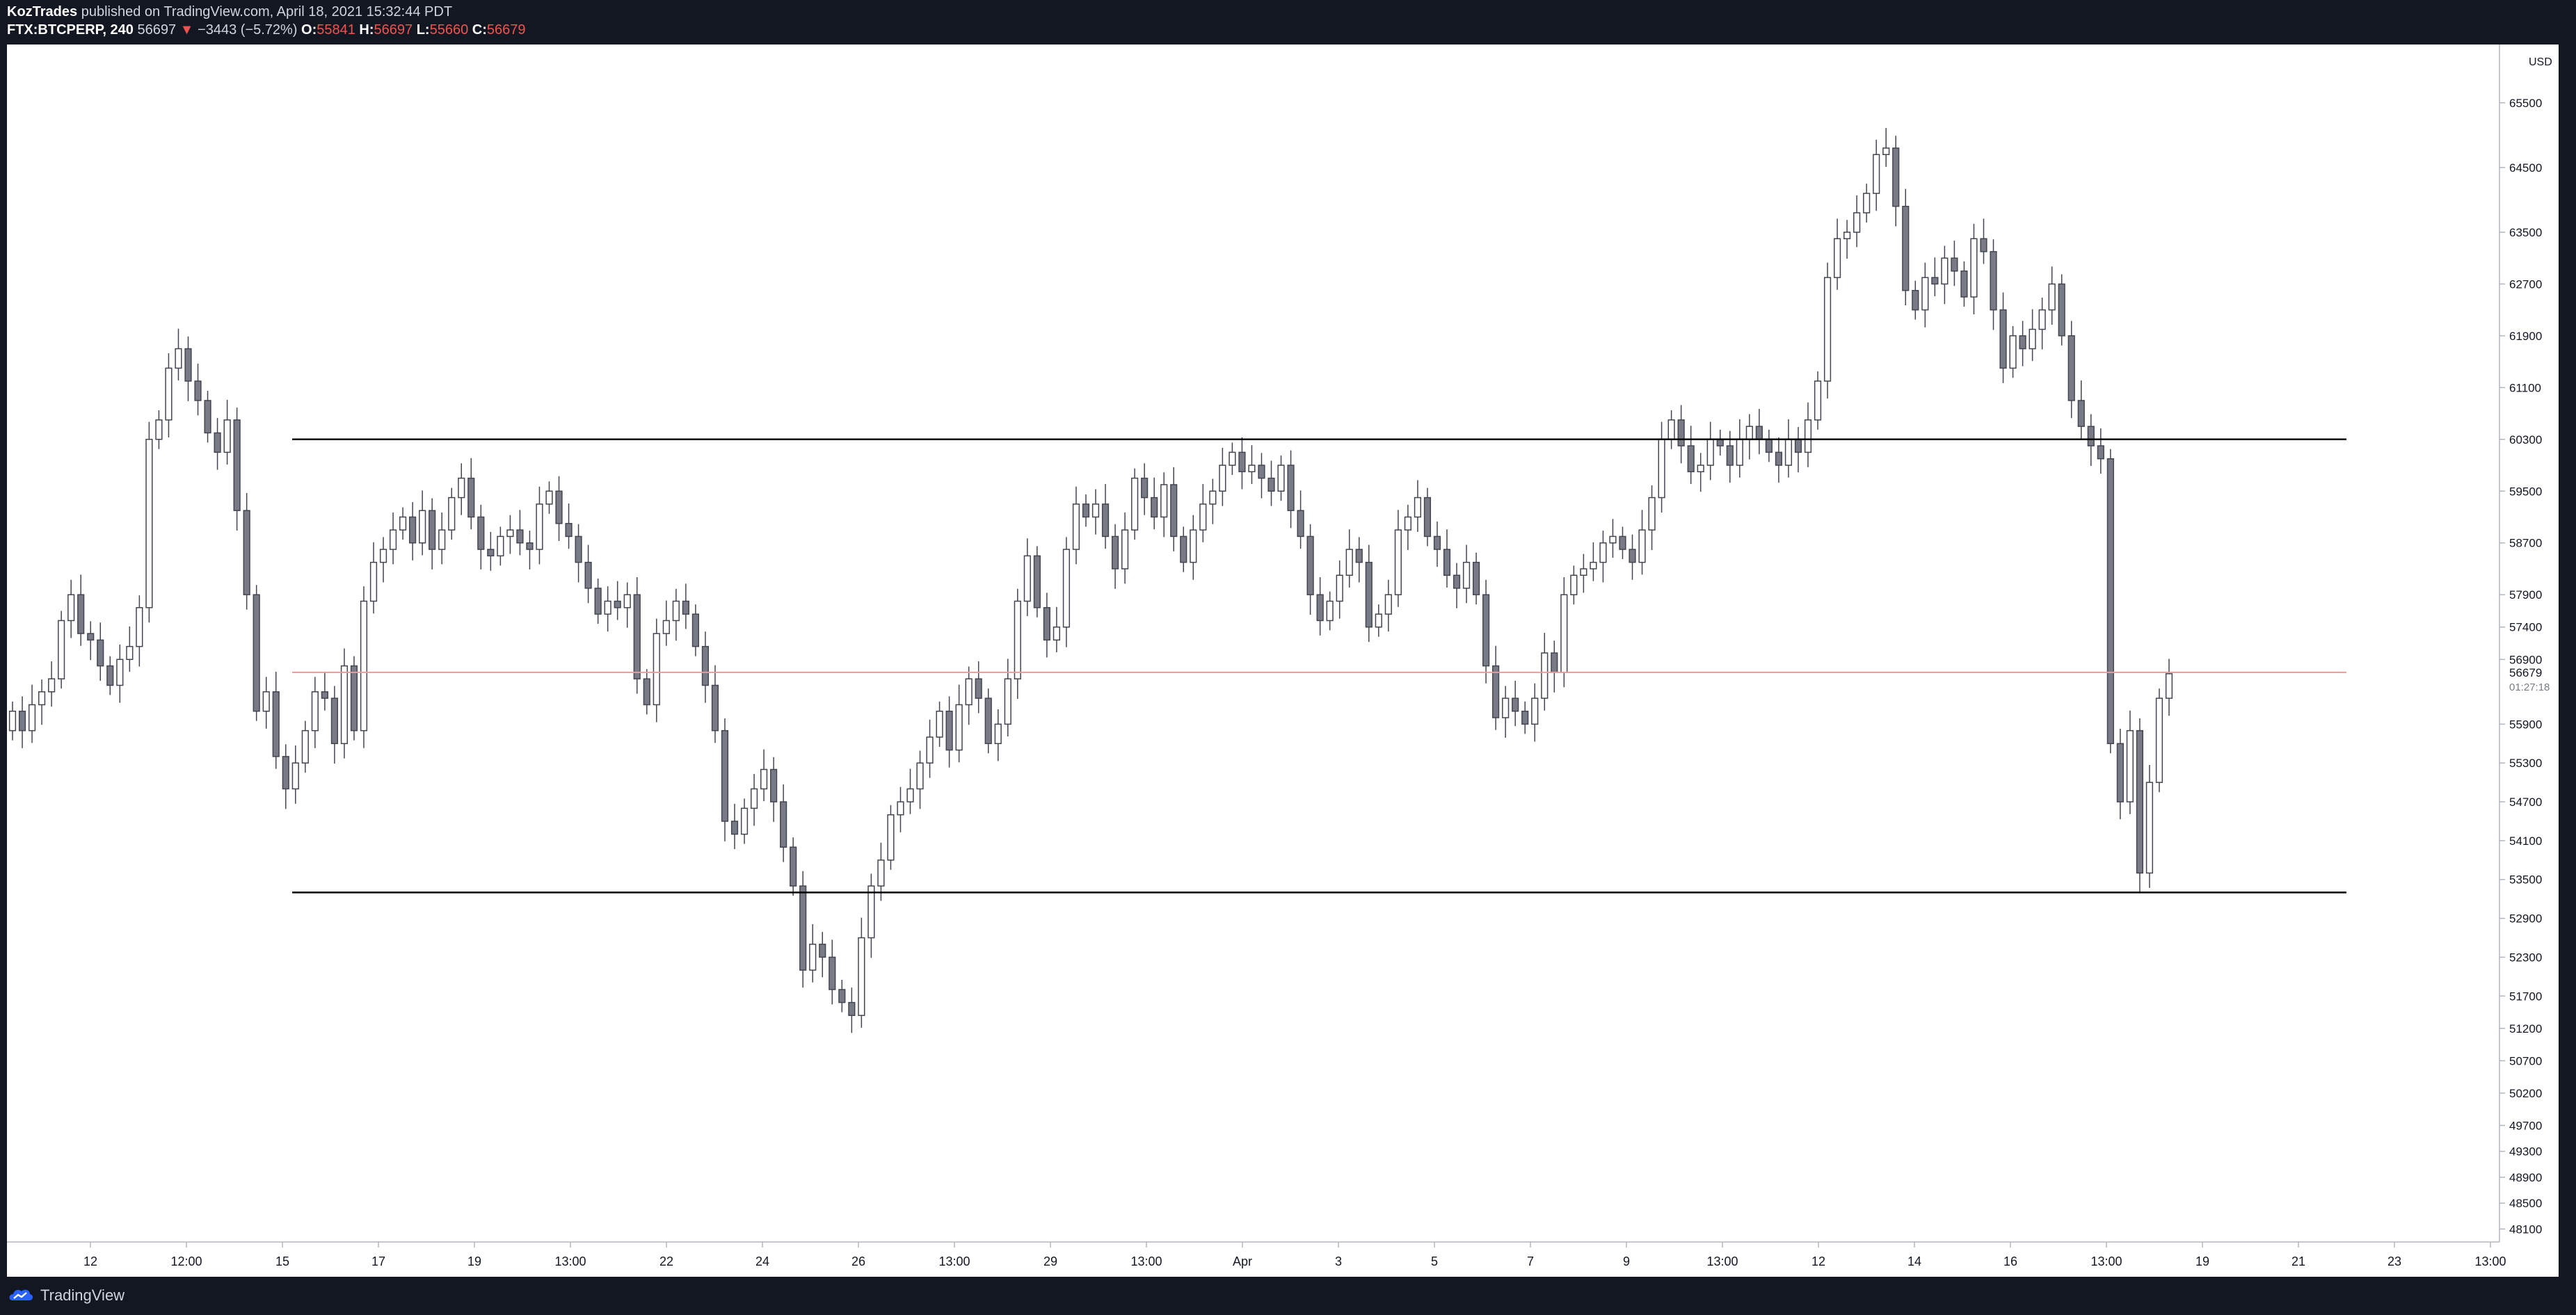 This screenshot has width=2576, height=1315. I want to click on x-tick-label: 5, so click(1434, 1261).